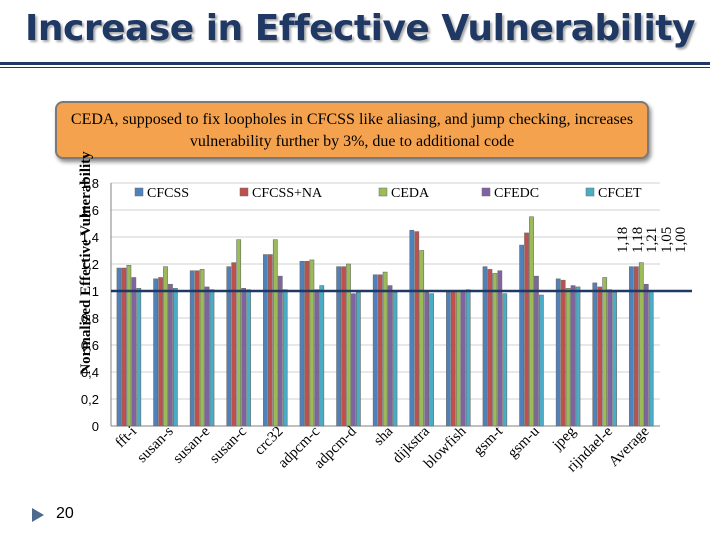 The height and width of the screenshot is (540, 720). What do you see at coordinates (564, 438) in the screenshot?
I see `x-tick-label: jpeg` at bounding box center [564, 438].